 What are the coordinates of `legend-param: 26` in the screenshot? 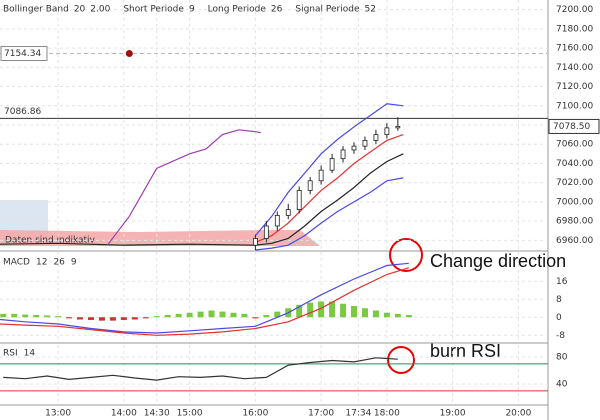 It's located at (277, 10).